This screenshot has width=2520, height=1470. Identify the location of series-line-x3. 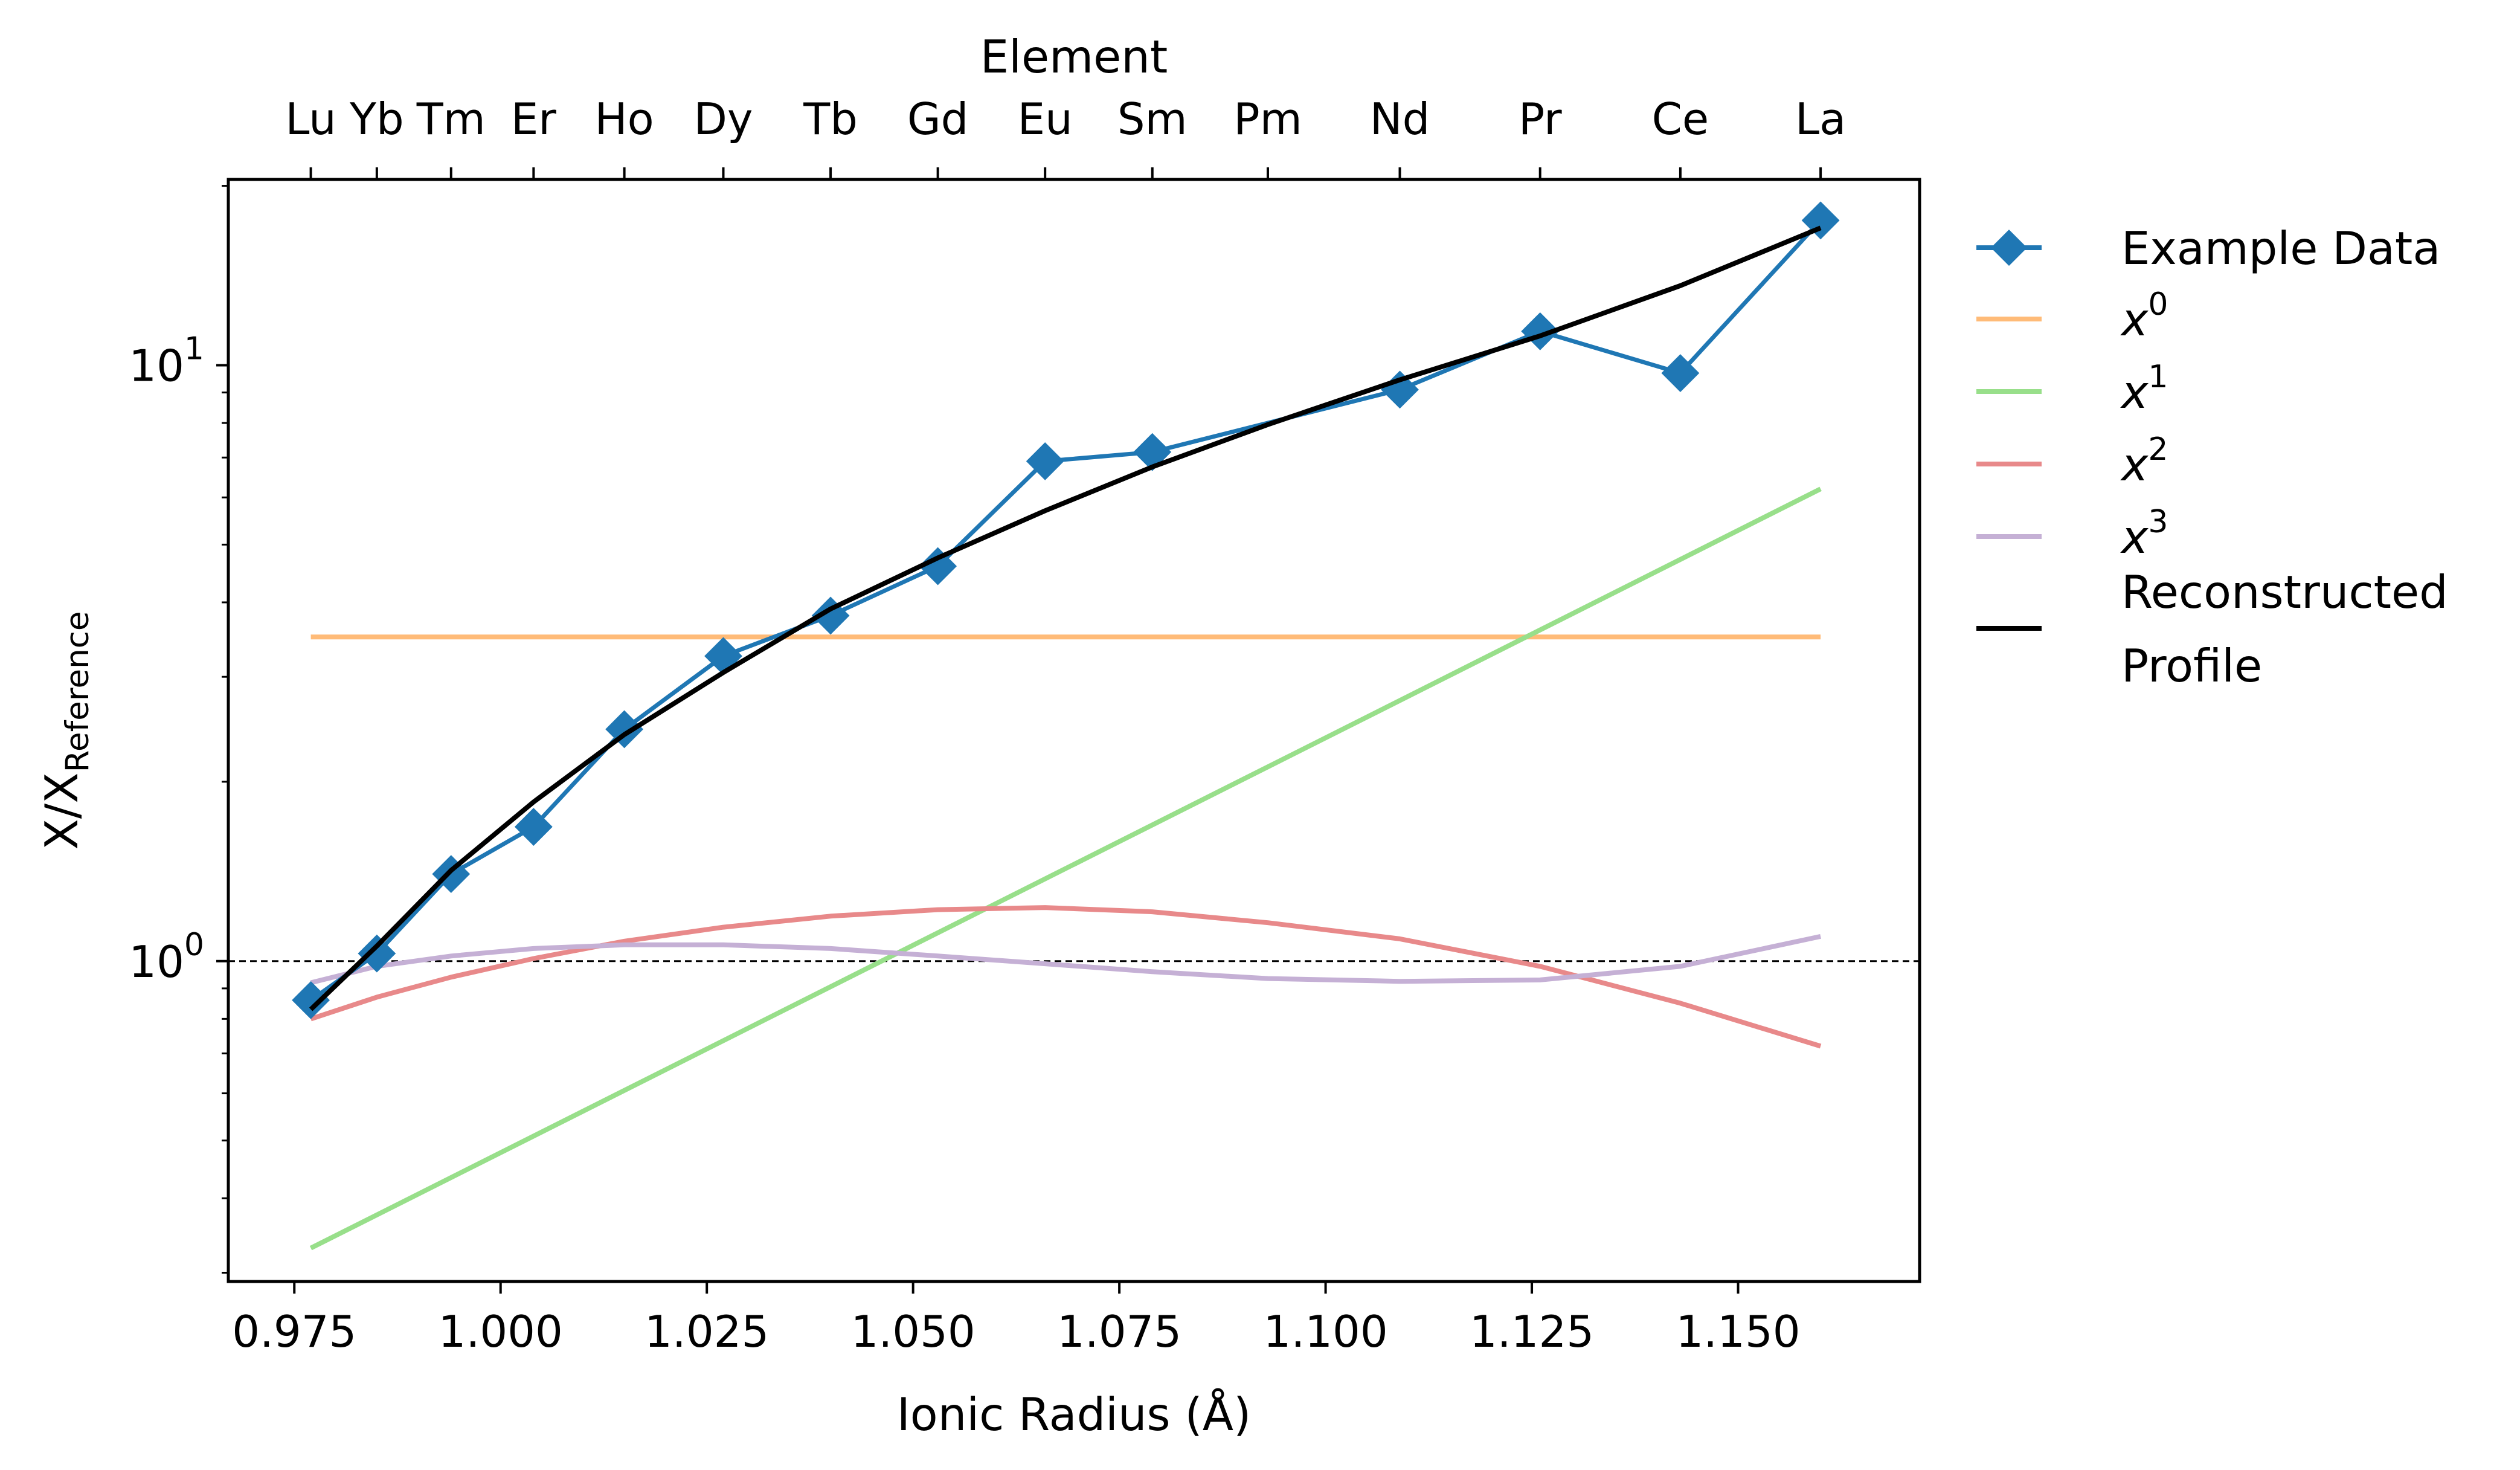
(1065, 959).